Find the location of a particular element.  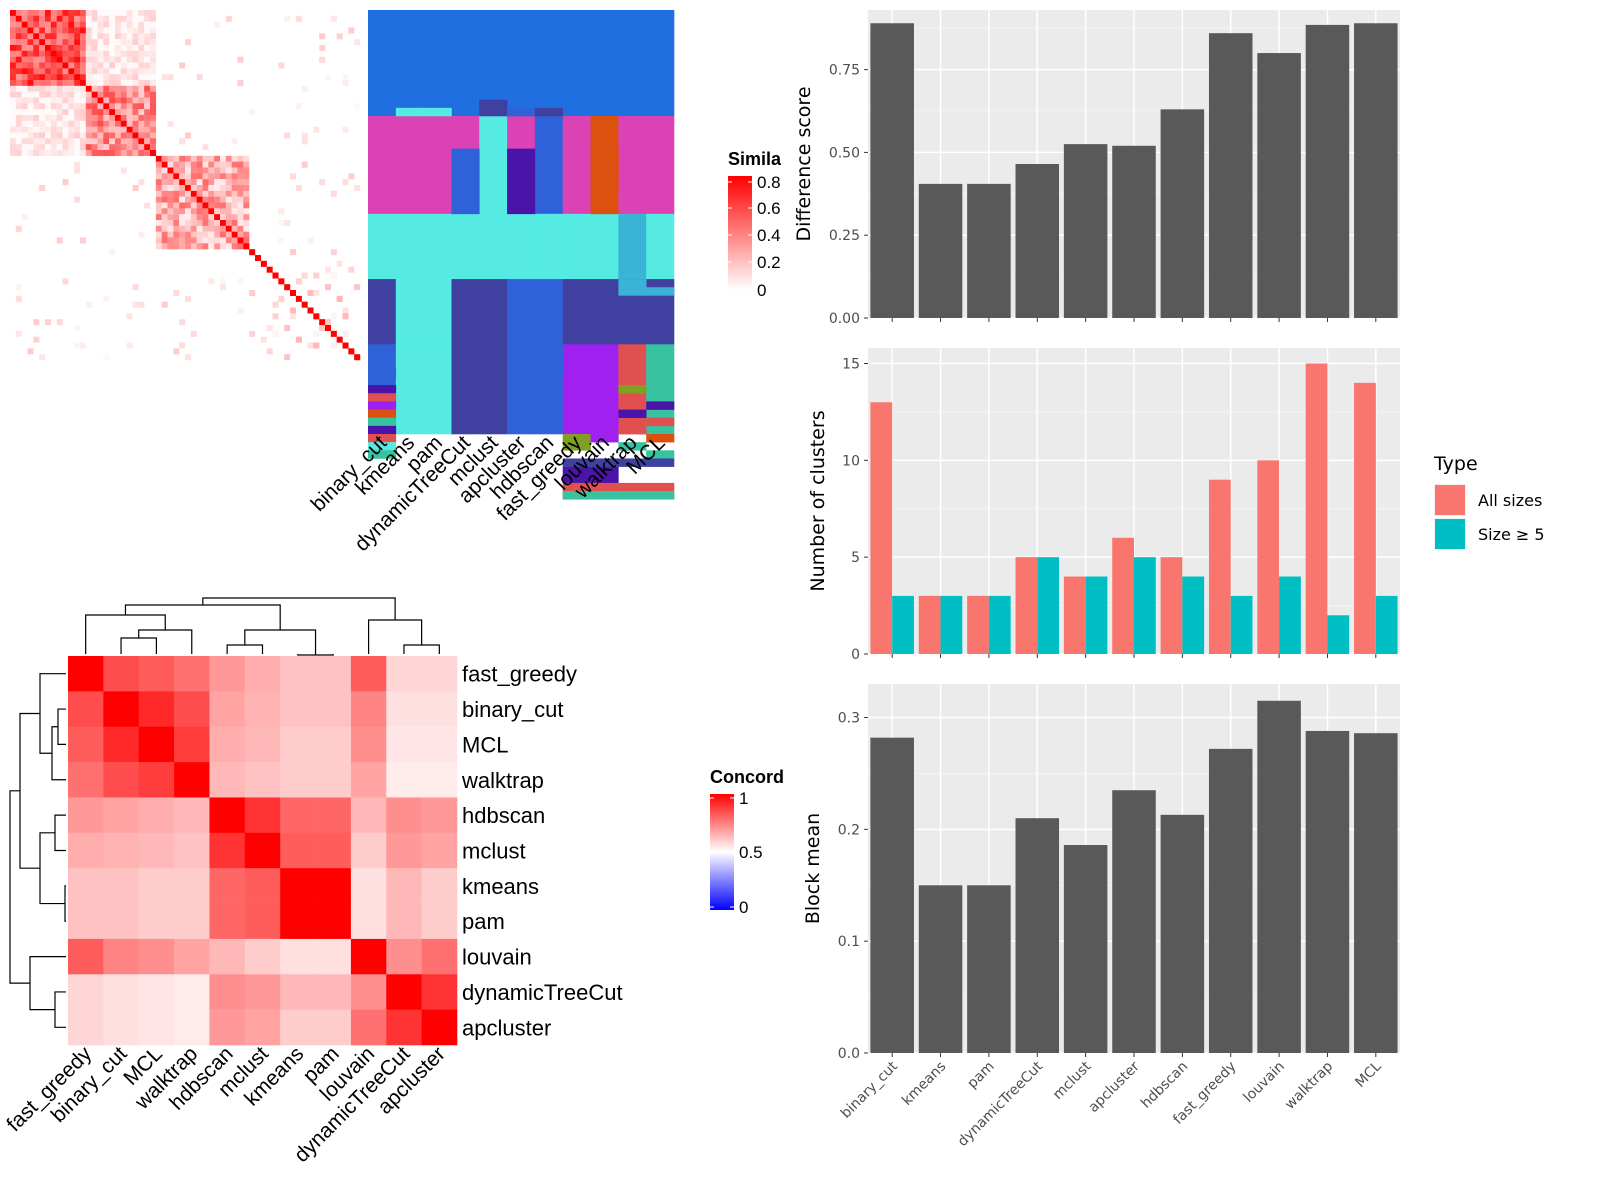

bar-all-sizes is located at coordinates (929, 624).